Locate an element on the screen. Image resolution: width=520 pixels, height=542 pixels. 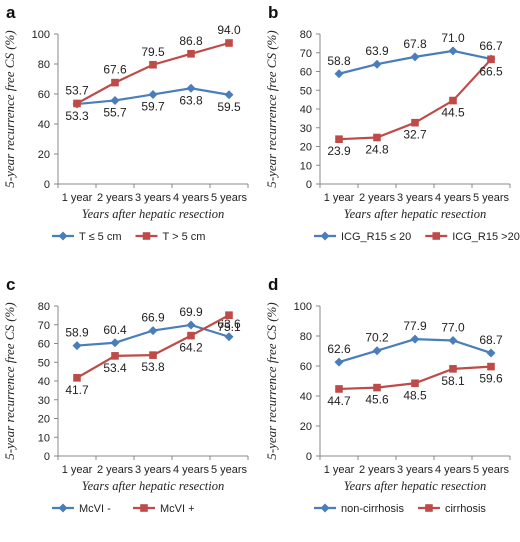
series-1: 23.9 24.8 32.7 44.5 66.5 is located at coordinates (415, 106).